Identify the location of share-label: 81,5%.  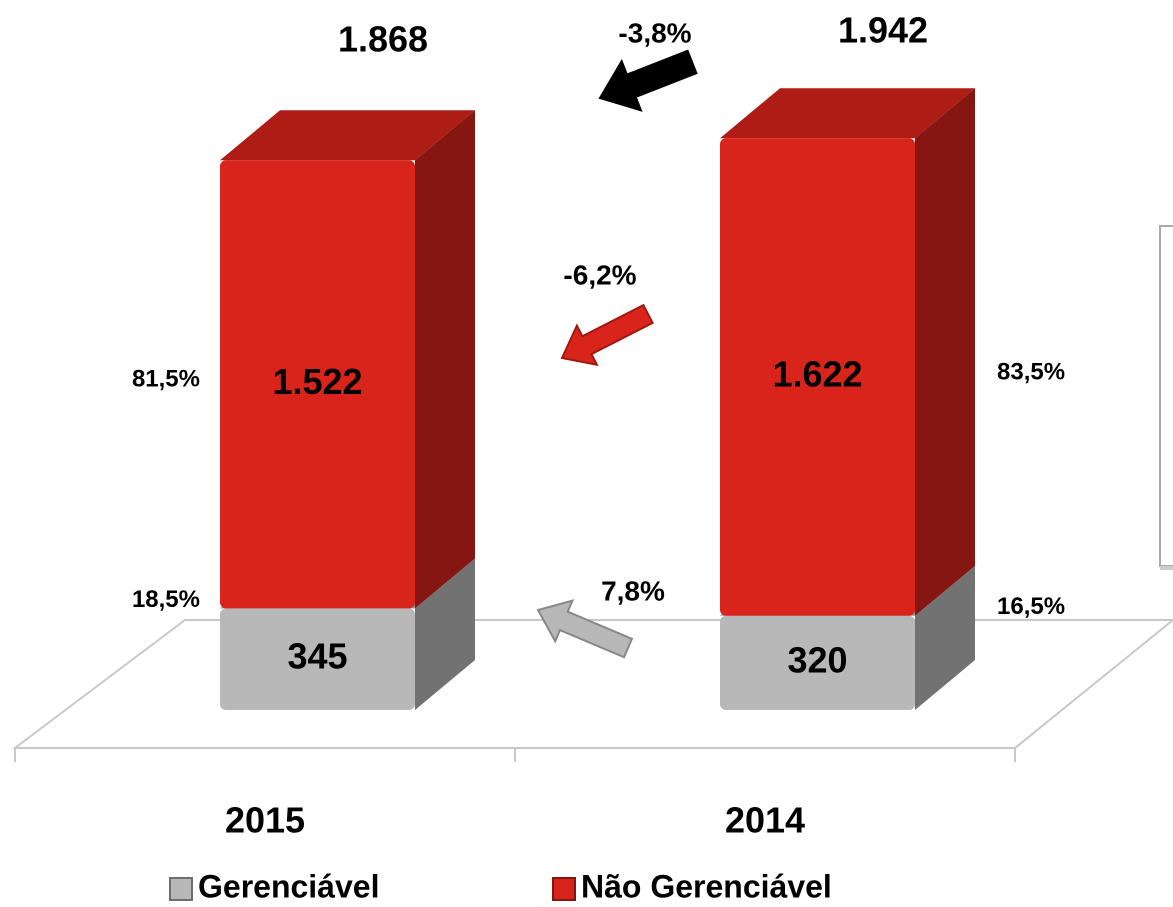
(166, 379).